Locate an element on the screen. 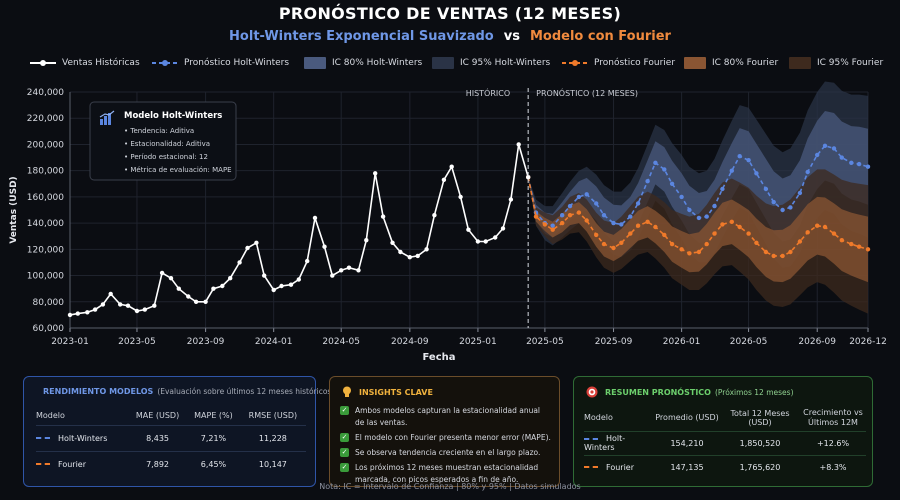 The width and height of the screenshot is (900, 500). legend-fourier-ci80-label: IC 80% Fourier is located at coordinates (745, 63).